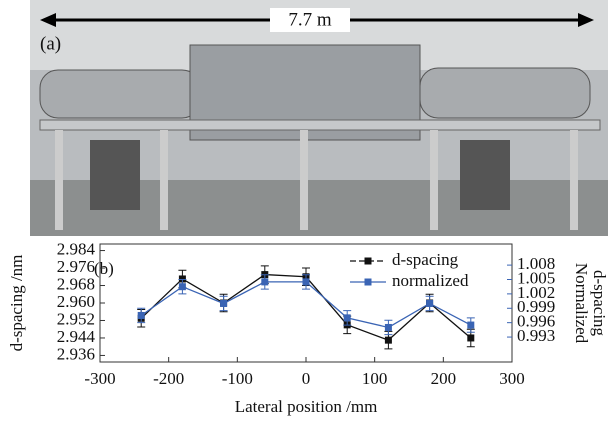  Describe the element at coordinates (320, 125) in the screenshot. I see `frame` at that location.